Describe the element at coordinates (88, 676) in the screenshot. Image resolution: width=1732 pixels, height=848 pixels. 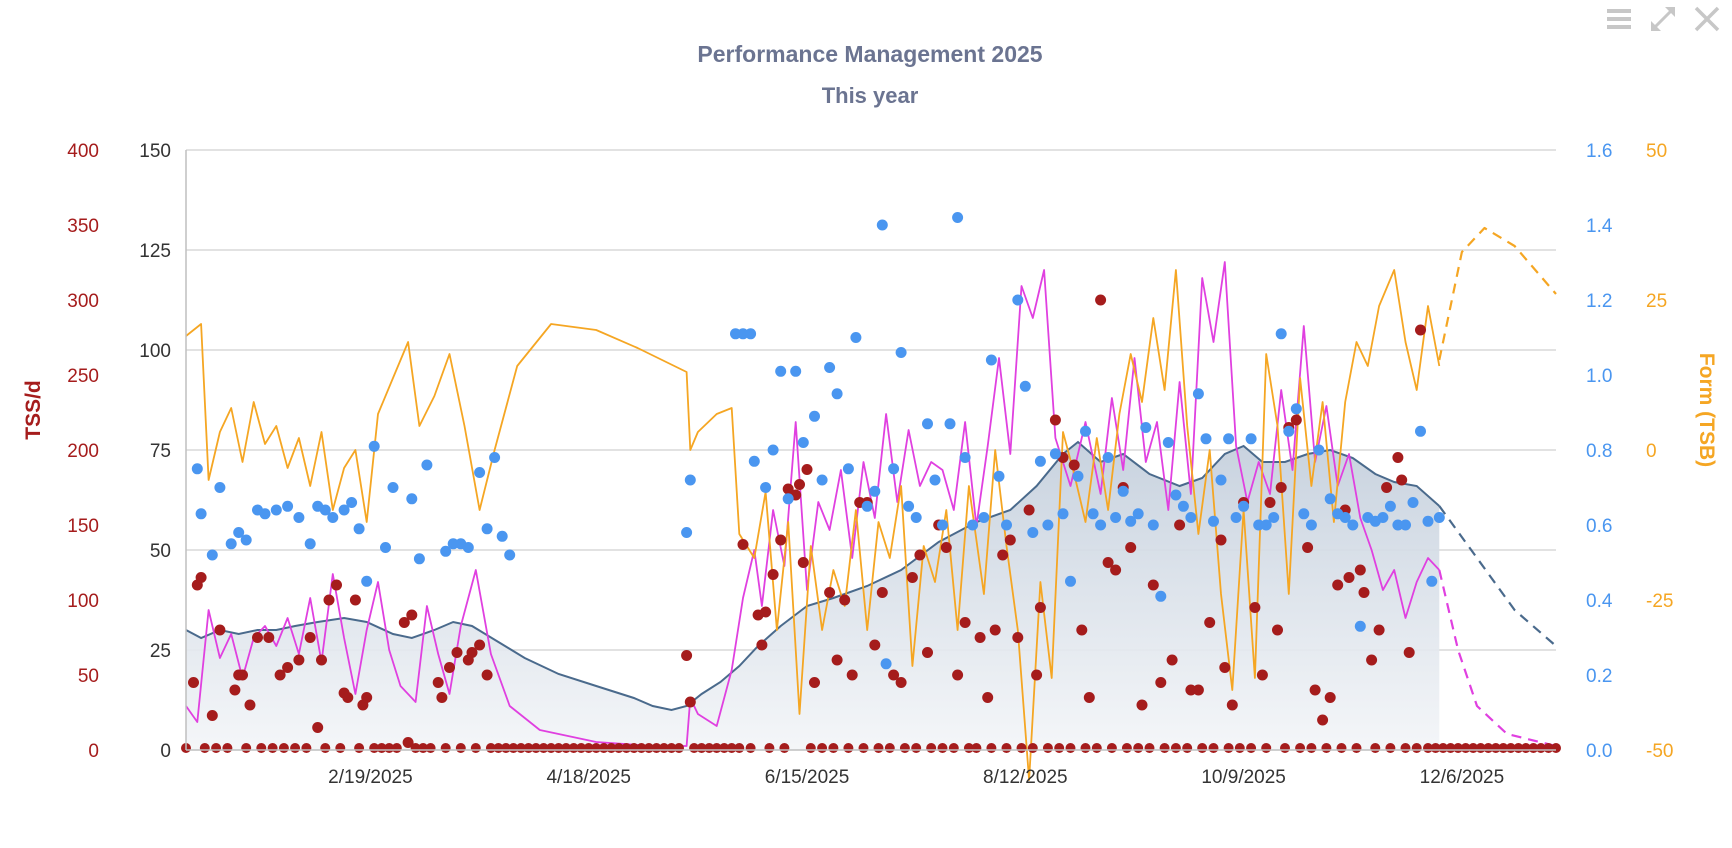
I see `tss-tick-label: 50` at that location.